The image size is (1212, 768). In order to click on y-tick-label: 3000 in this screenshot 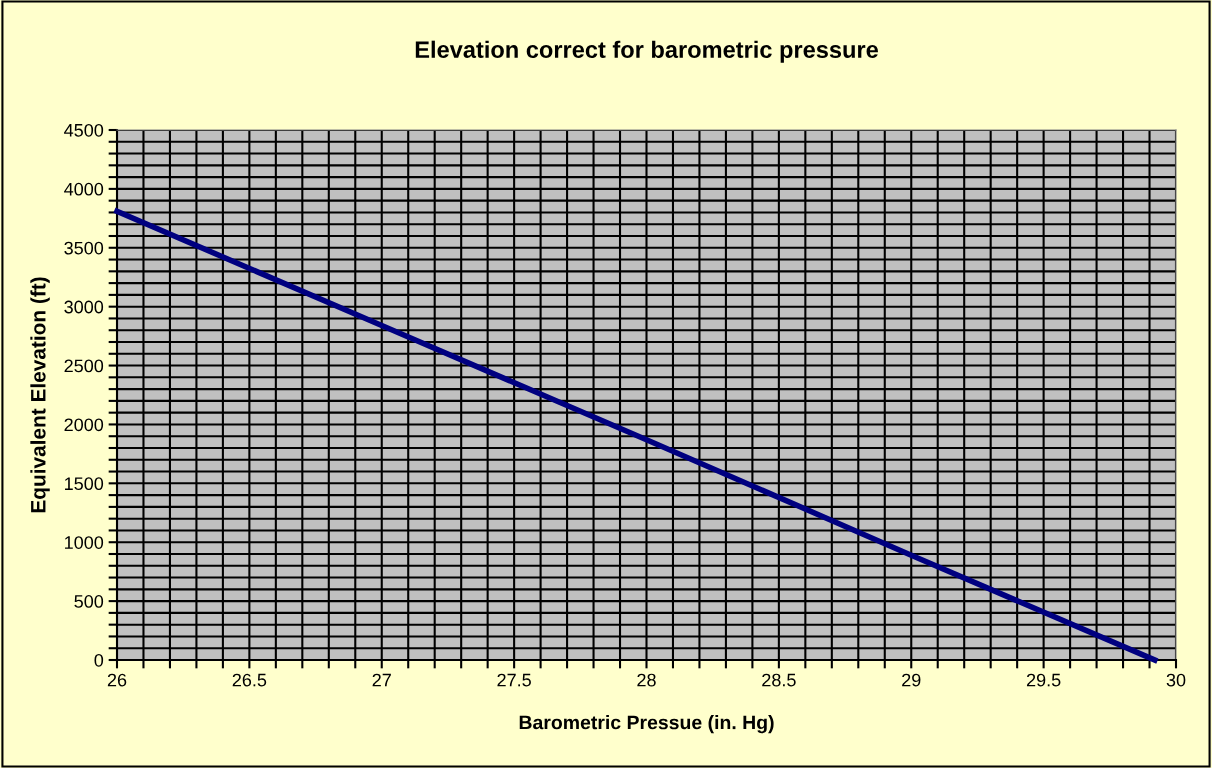, I will do `click(84, 307)`.